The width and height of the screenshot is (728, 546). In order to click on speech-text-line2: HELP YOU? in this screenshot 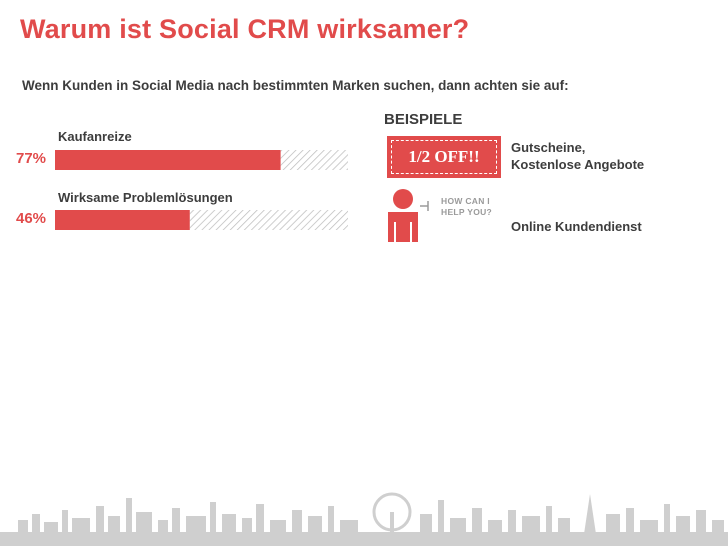, I will do `click(467, 212)`.